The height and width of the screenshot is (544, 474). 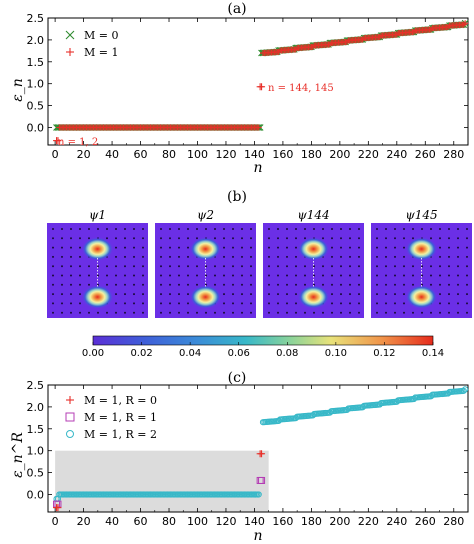 What do you see at coordinates (112, 154) in the screenshot?
I see `x-tick-label: 40` at bounding box center [112, 154].